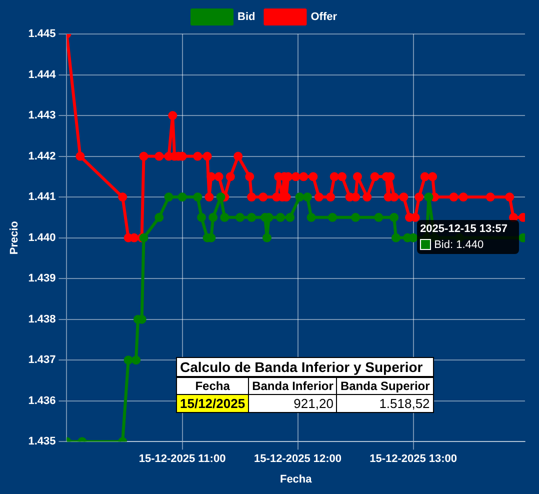 The width and height of the screenshot is (539, 494). What do you see at coordinates (42, 74) in the screenshot?
I see `y-tick-label: 1.444` at bounding box center [42, 74].